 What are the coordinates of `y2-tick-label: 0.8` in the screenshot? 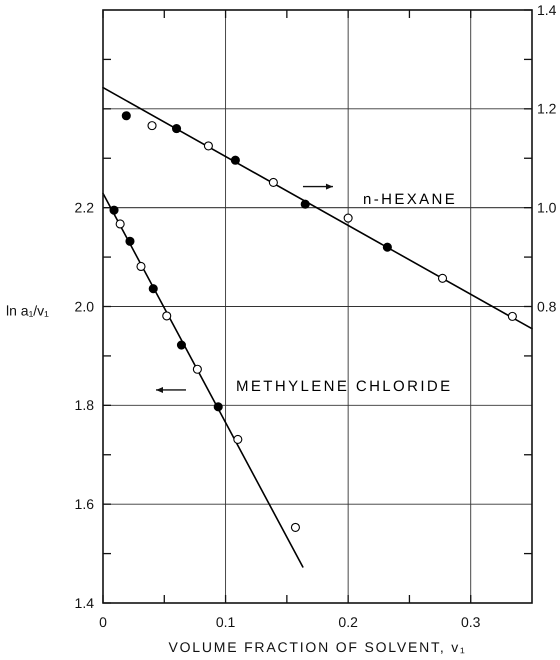 It's located at (547, 306).